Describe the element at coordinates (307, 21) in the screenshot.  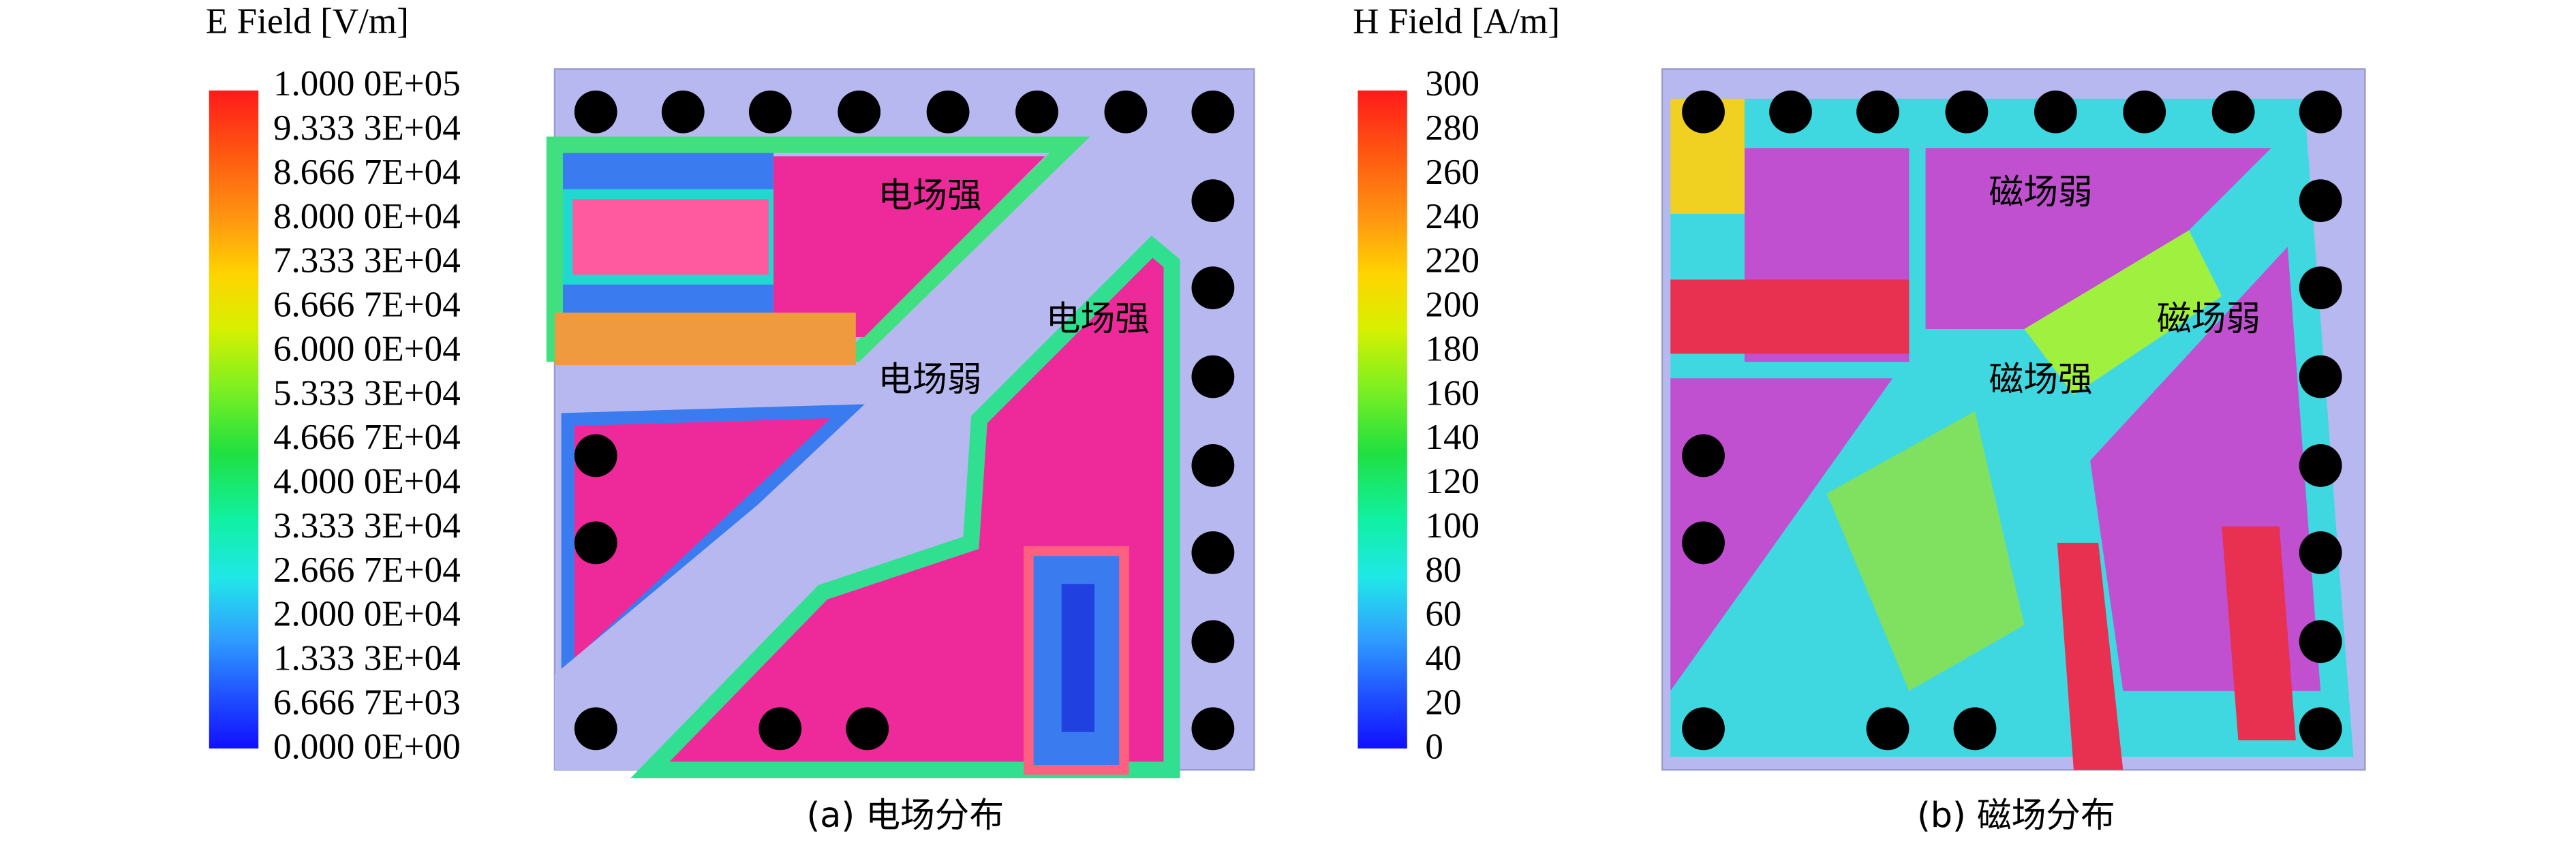
I see `panel-title: E Field [V/m]` at that location.